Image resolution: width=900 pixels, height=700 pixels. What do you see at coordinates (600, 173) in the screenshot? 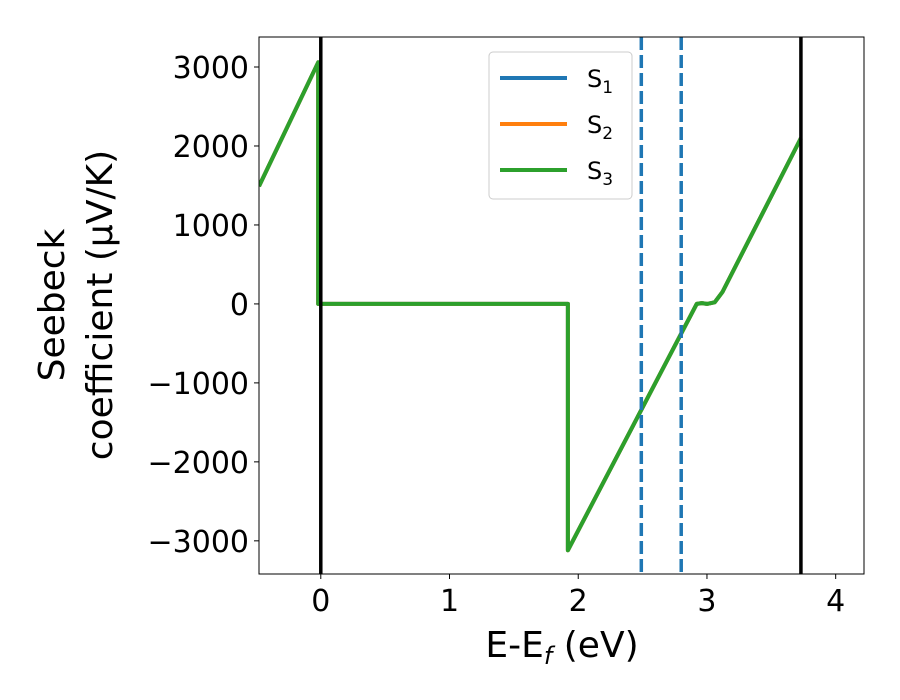
I see `legend-label-3: S3` at bounding box center [600, 173].